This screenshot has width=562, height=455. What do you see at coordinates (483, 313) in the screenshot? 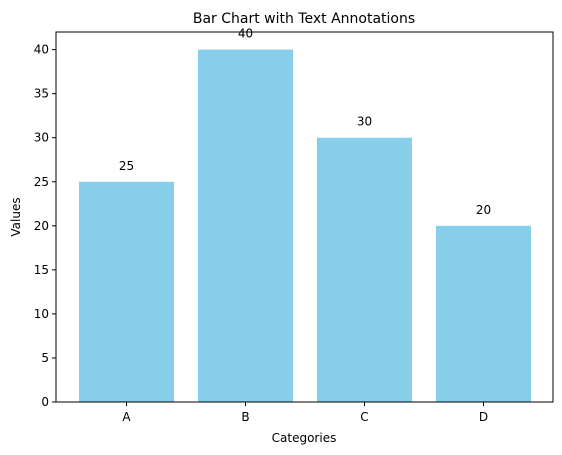
I see `bar-d` at bounding box center [483, 313].